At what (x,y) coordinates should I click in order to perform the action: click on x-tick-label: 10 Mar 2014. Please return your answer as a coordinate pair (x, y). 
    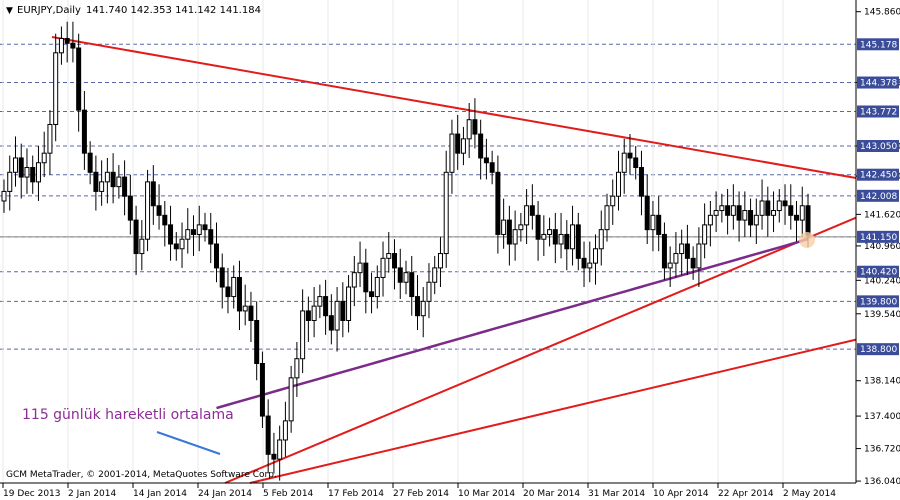
    Looking at the image, I should click on (486, 494).